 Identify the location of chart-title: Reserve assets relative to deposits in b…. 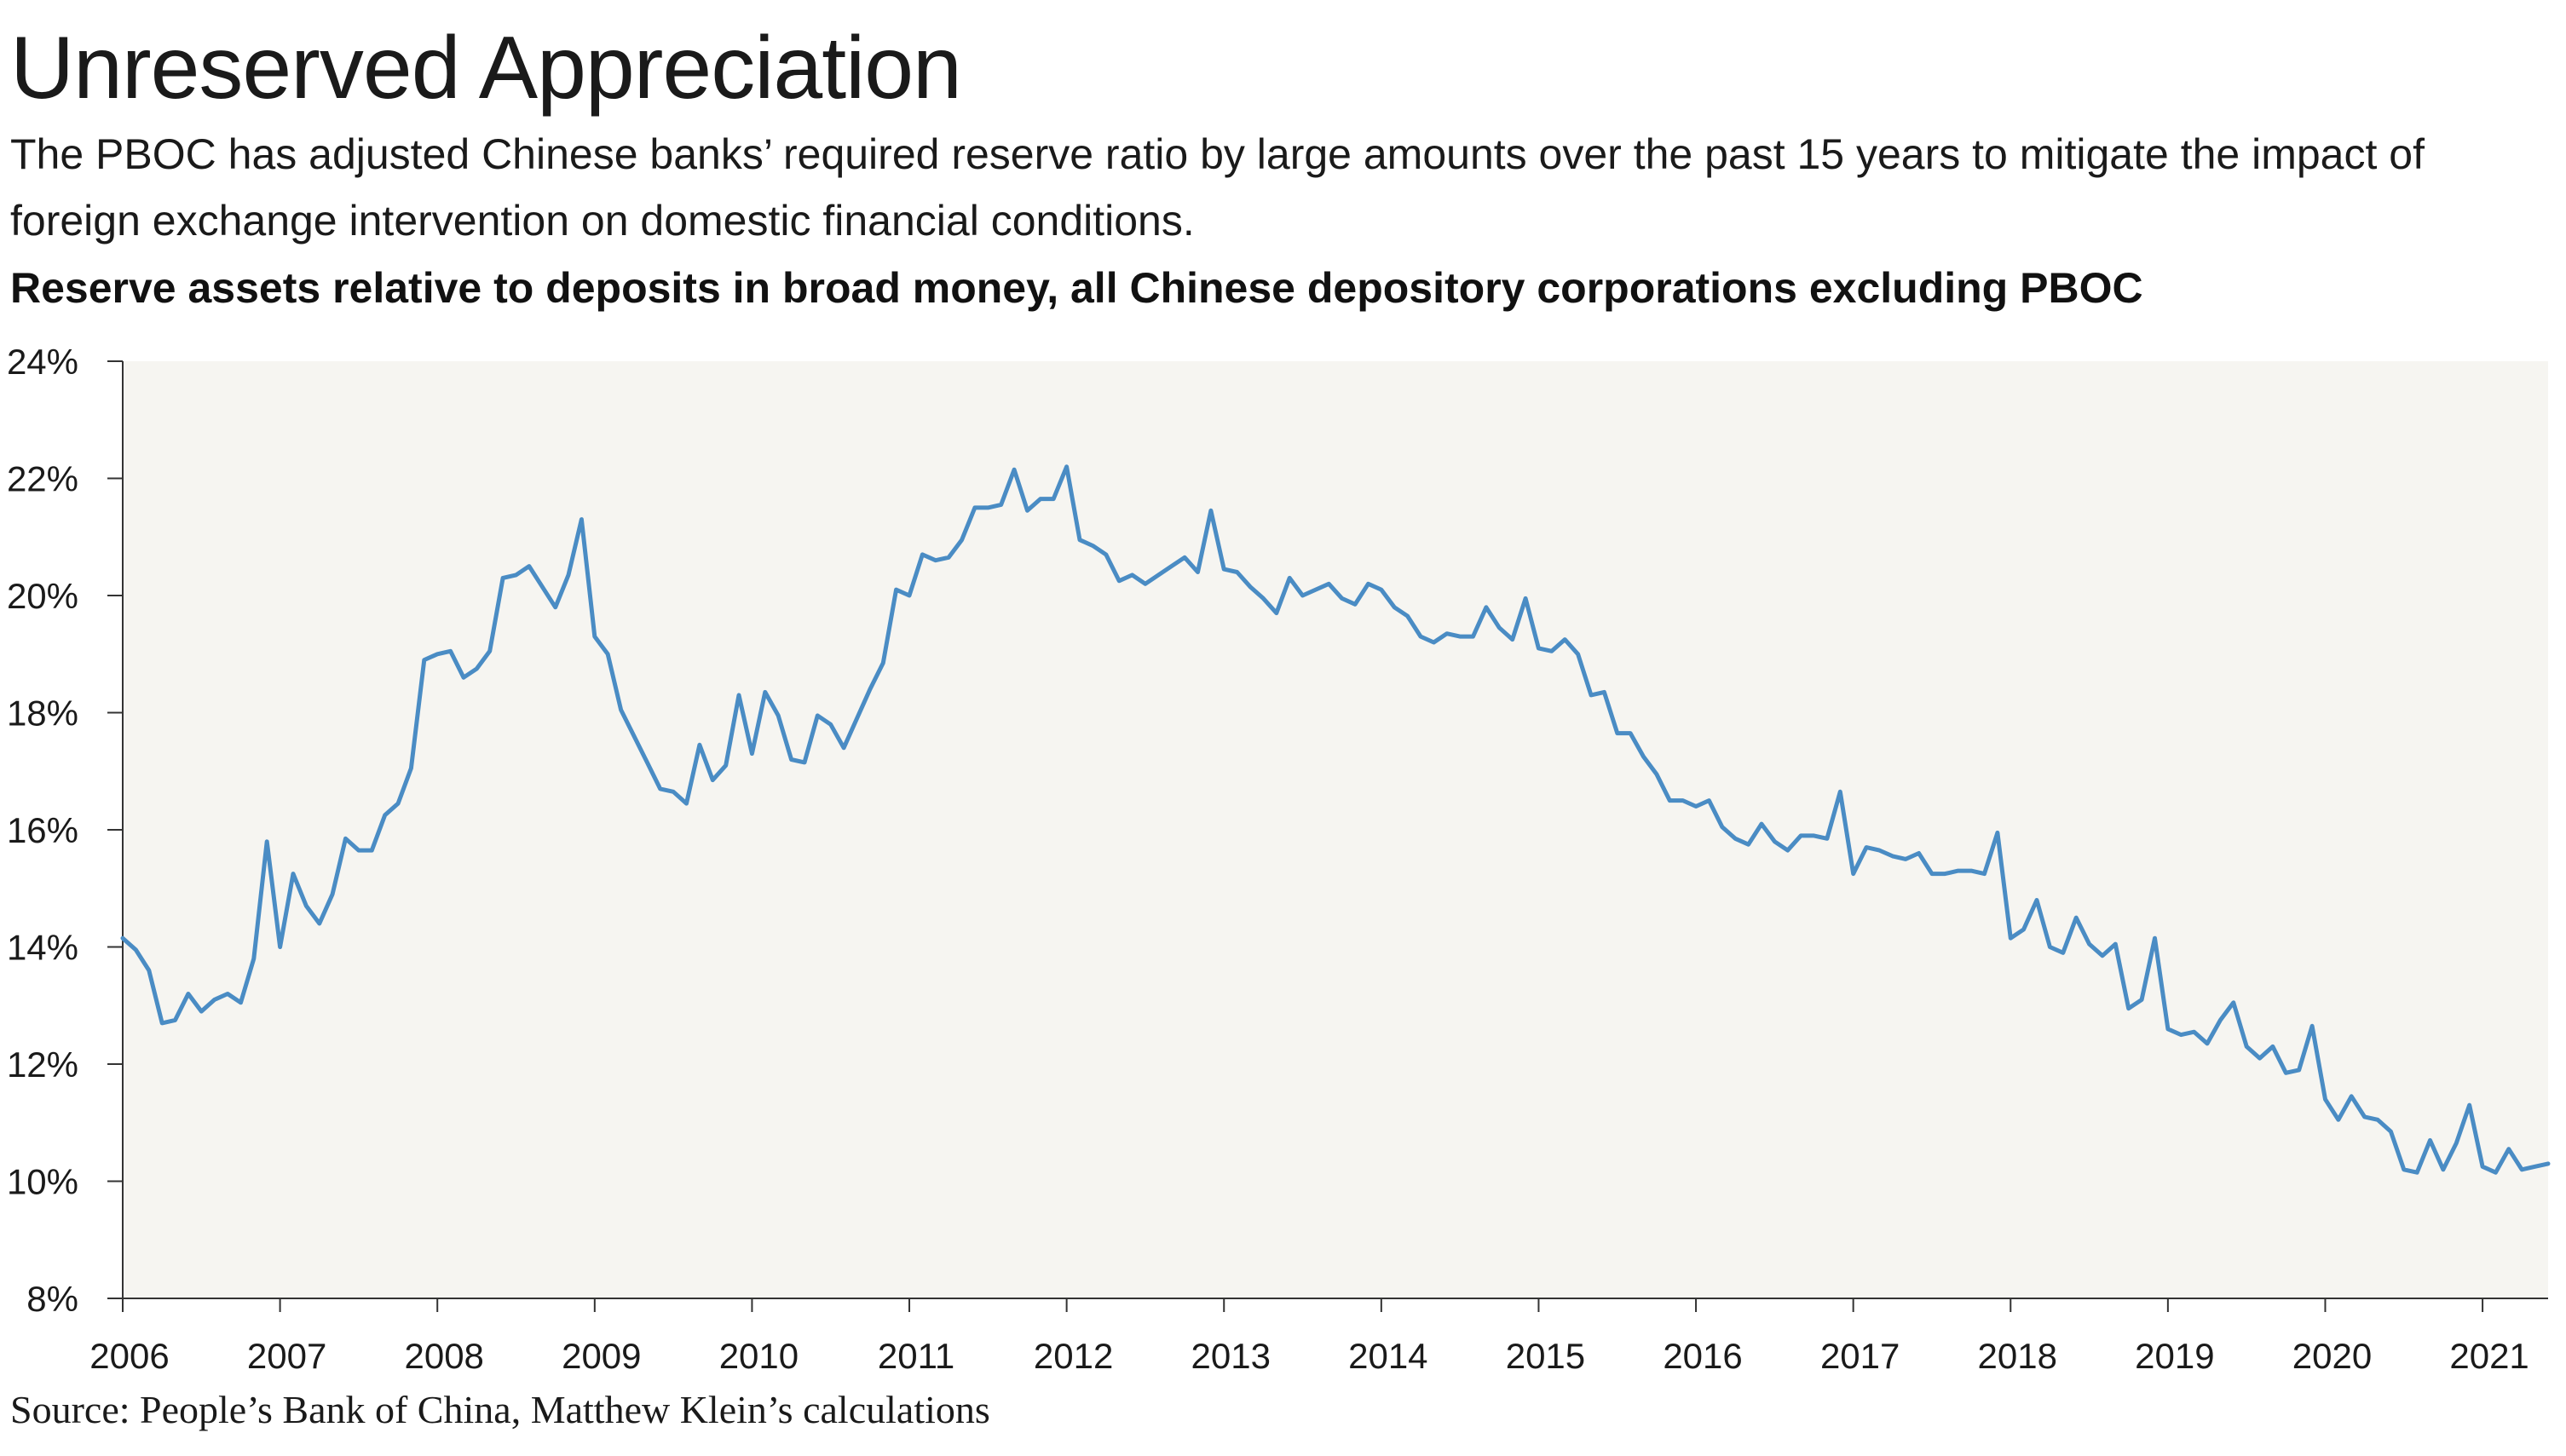
(1076, 288).